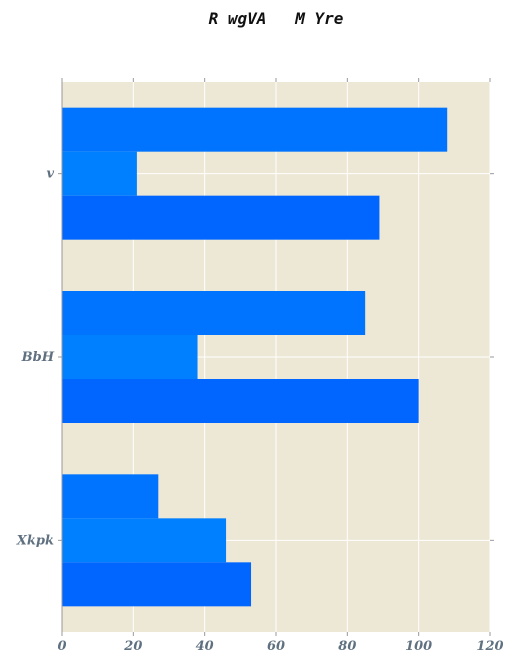 Image resolution: width=518 pixels, height=666 pixels. I want to click on x-tick-label-0: 0, so click(61, 646).